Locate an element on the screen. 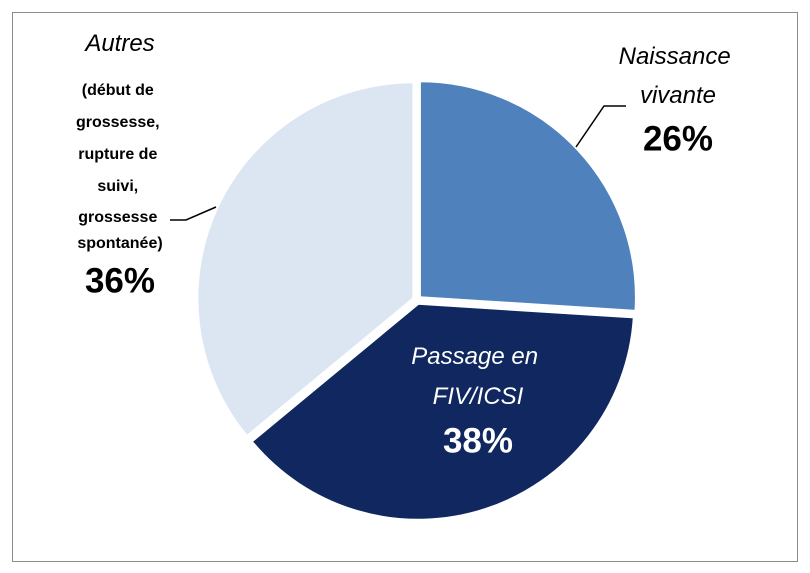 This screenshot has width=810, height=573. value-label: 38% is located at coordinates (478, 440).